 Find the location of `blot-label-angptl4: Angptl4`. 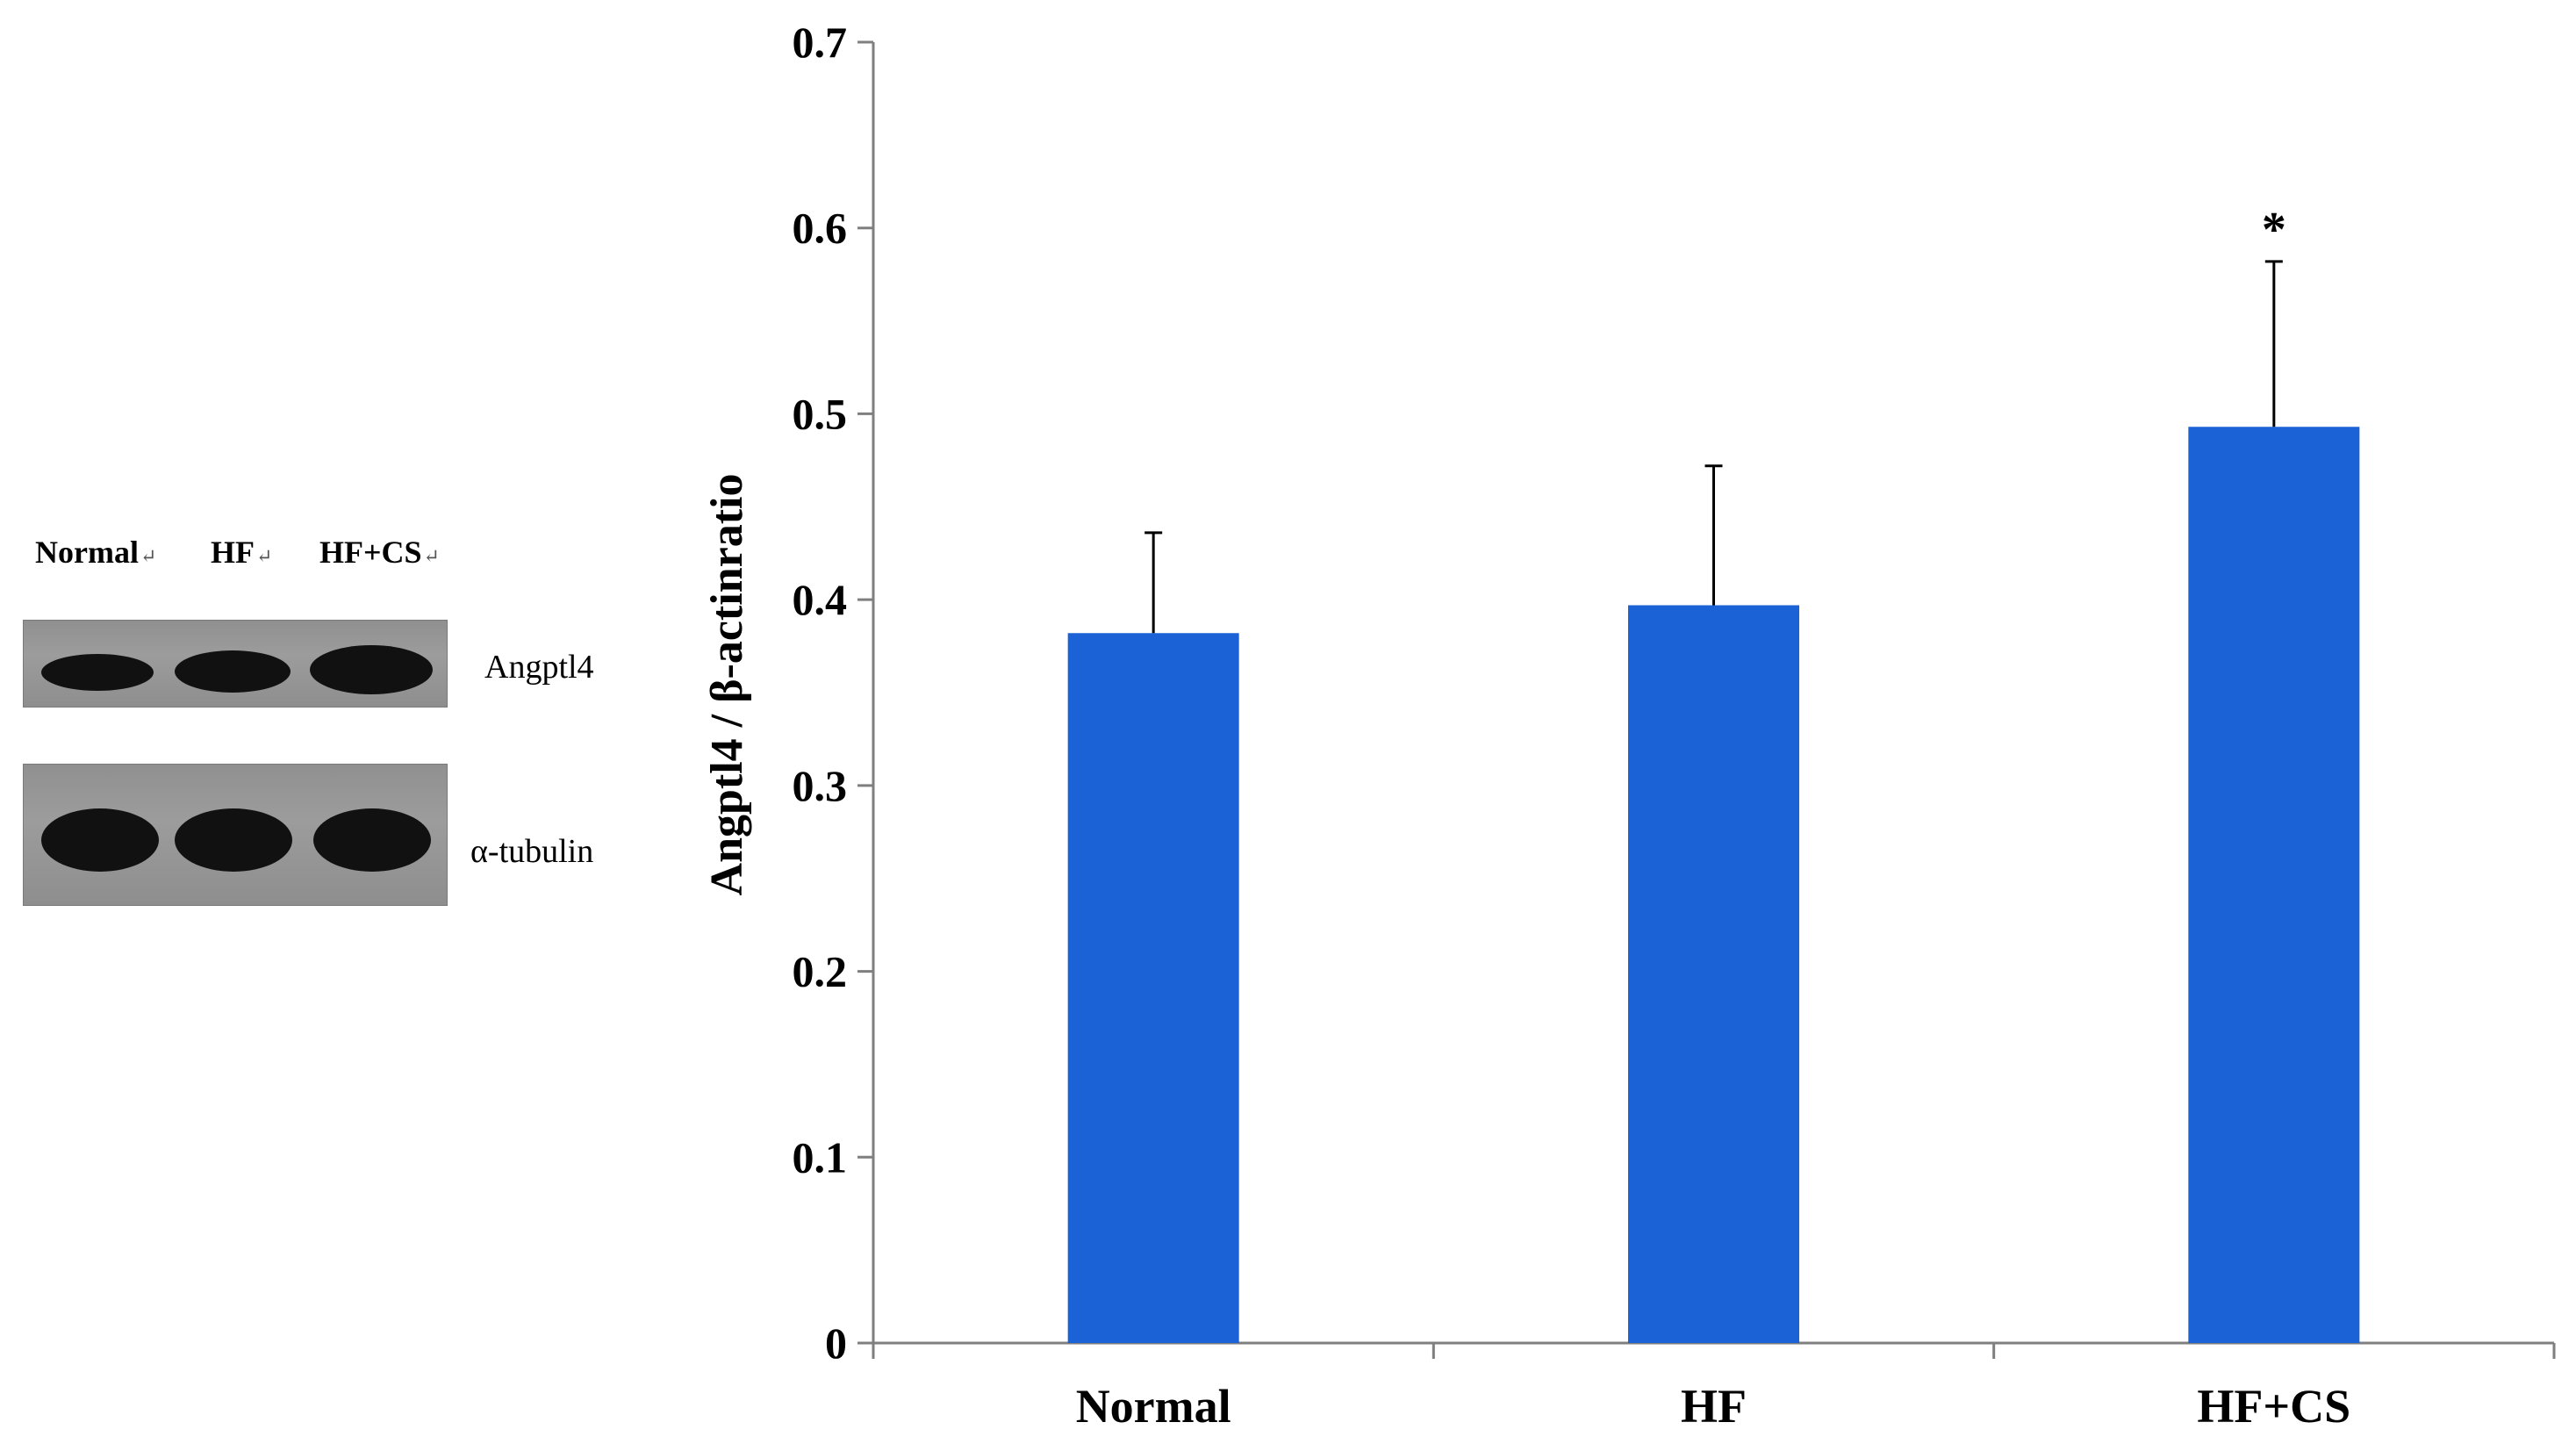

blot-label-angptl4: Angptl4 is located at coordinates (539, 667).